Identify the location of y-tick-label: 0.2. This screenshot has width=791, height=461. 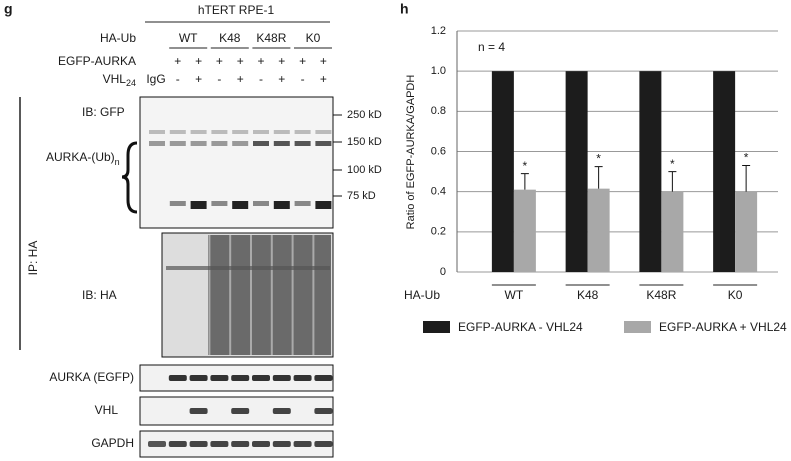
(438, 232).